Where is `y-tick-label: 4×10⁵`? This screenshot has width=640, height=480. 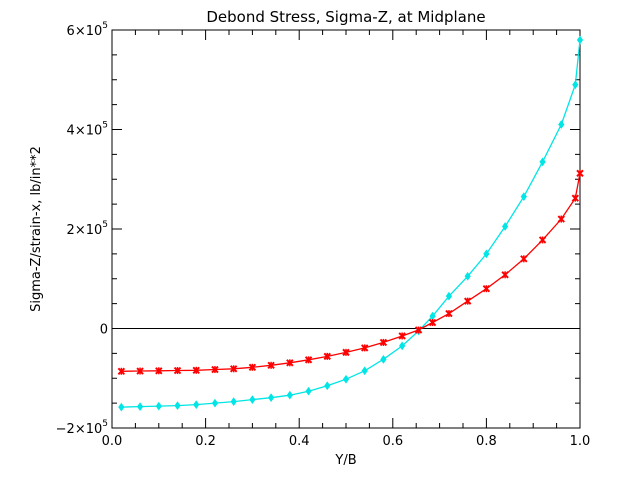
y-tick-label: 4×10⁵ is located at coordinates (87, 130).